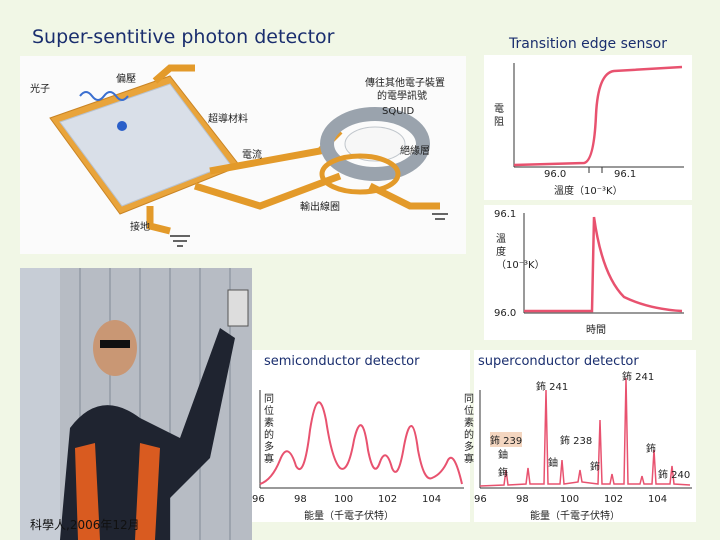 The width and height of the screenshot is (720, 540). Describe the element at coordinates (503, 455) in the screenshot. I see `peak-label-u: 鈾` at that location.